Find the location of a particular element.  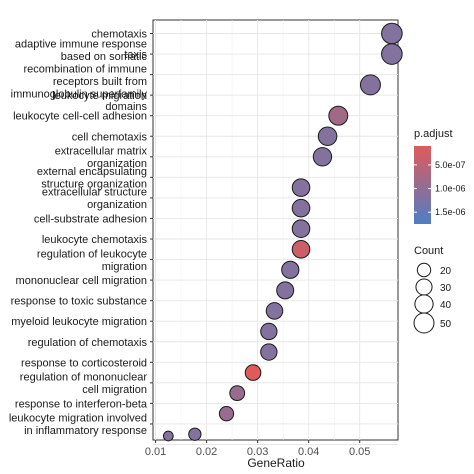

y-tick-label: leukocyte chemotaxis is located at coordinates (95, 240).